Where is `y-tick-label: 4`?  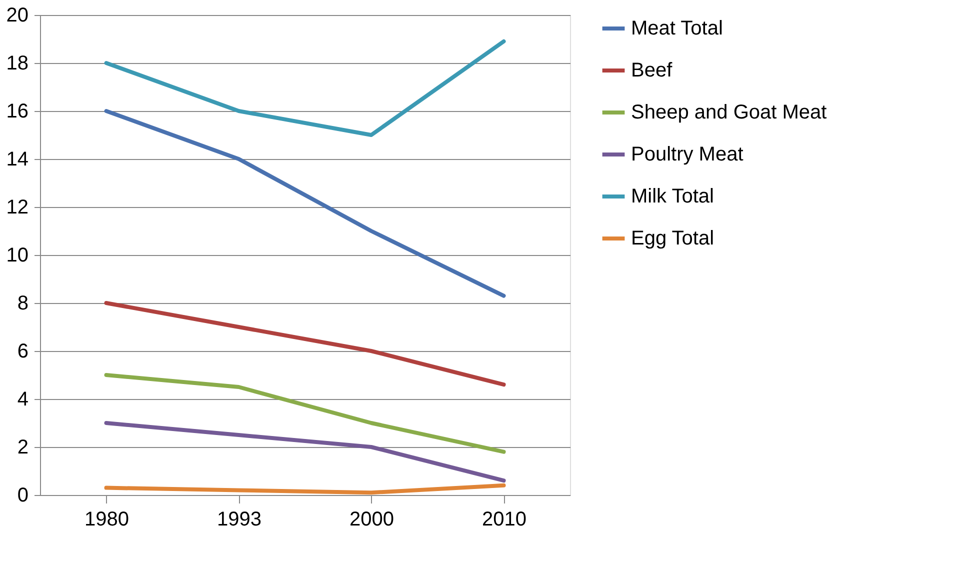 y-tick-label: 4 is located at coordinates (22, 399).